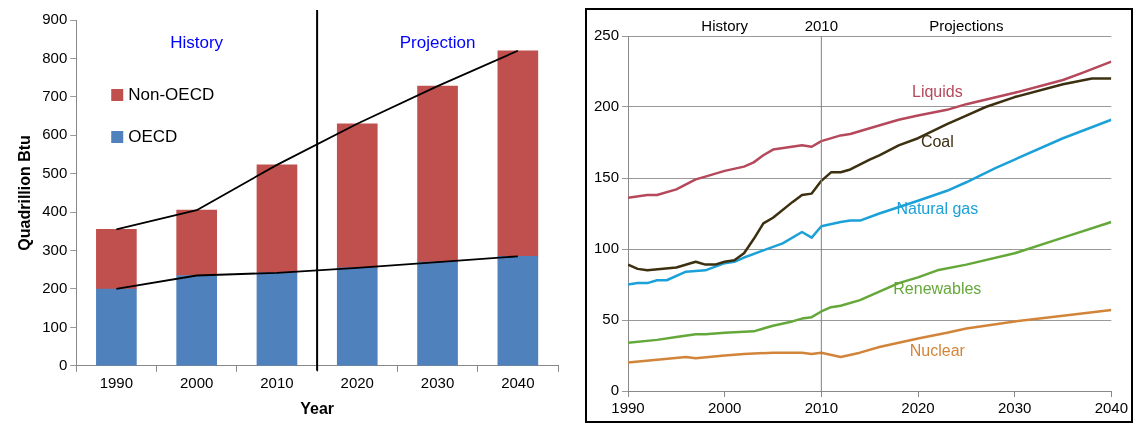 This screenshot has width=1142, height=431. I want to click on legend-label: Non-OECD, so click(171, 94).